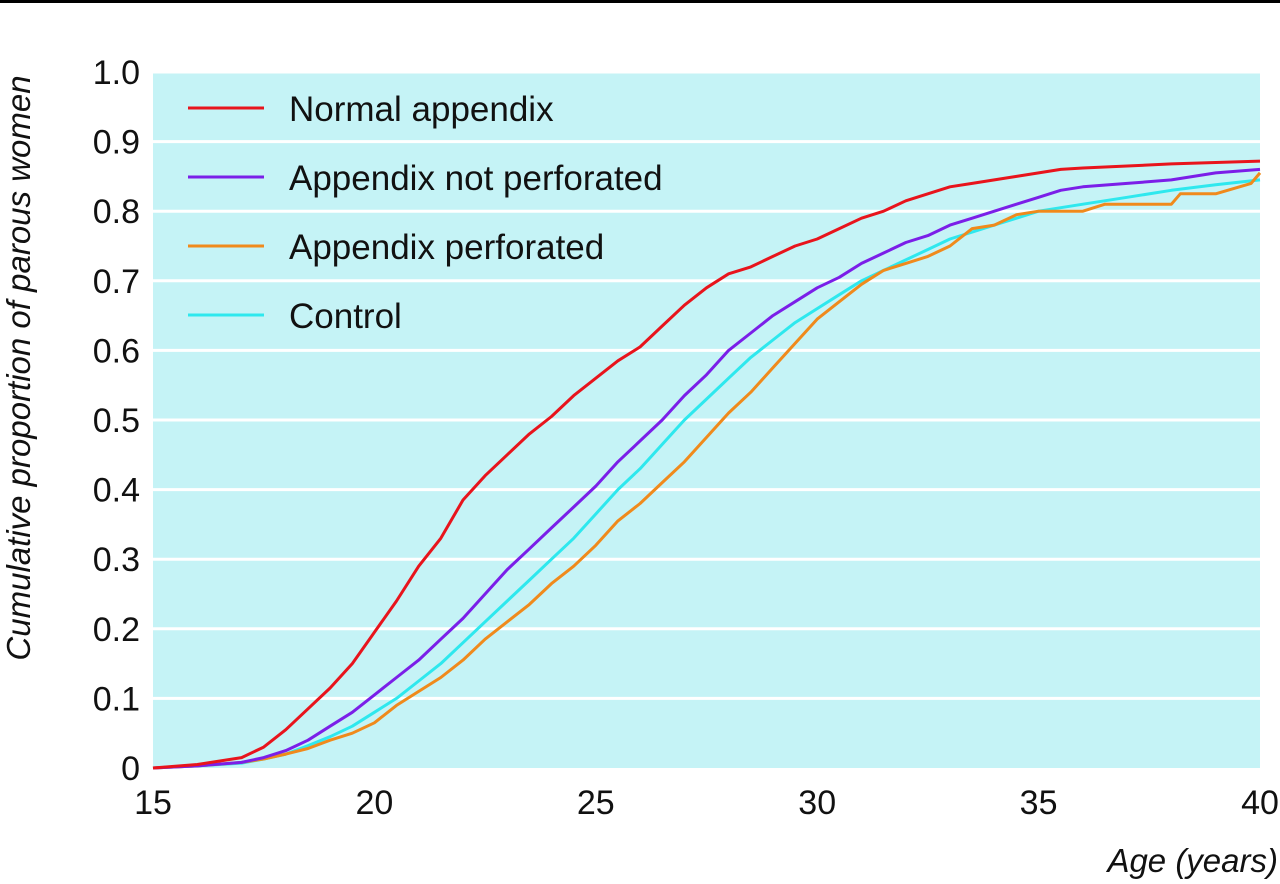  I want to click on y-tick-label: 0, so click(130, 769).